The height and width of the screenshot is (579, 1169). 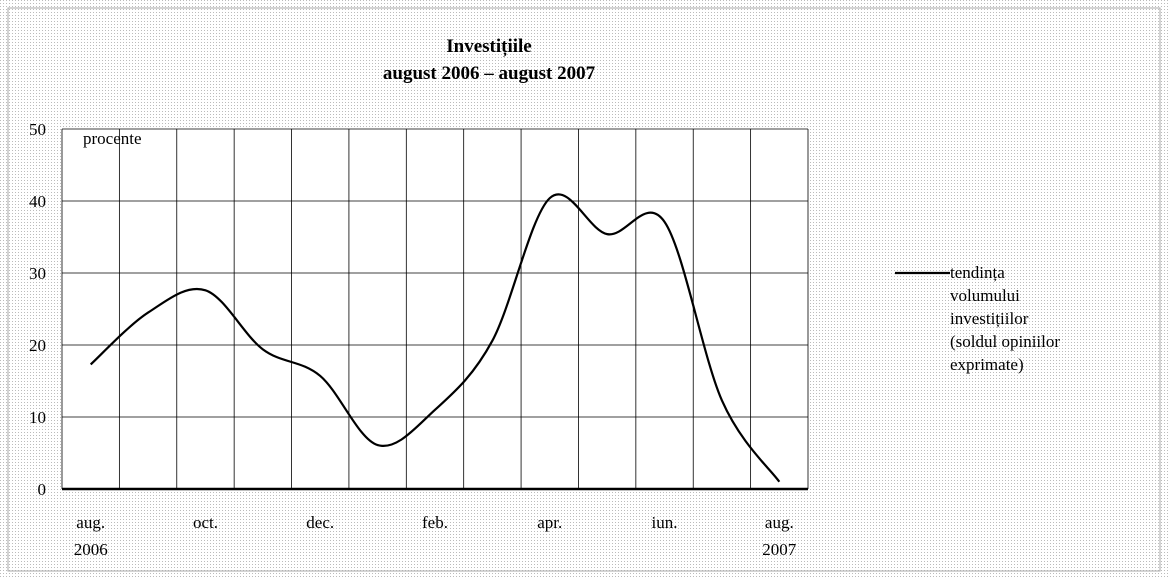 I want to click on x-tick-label: feb., so click(x=435, y=522).